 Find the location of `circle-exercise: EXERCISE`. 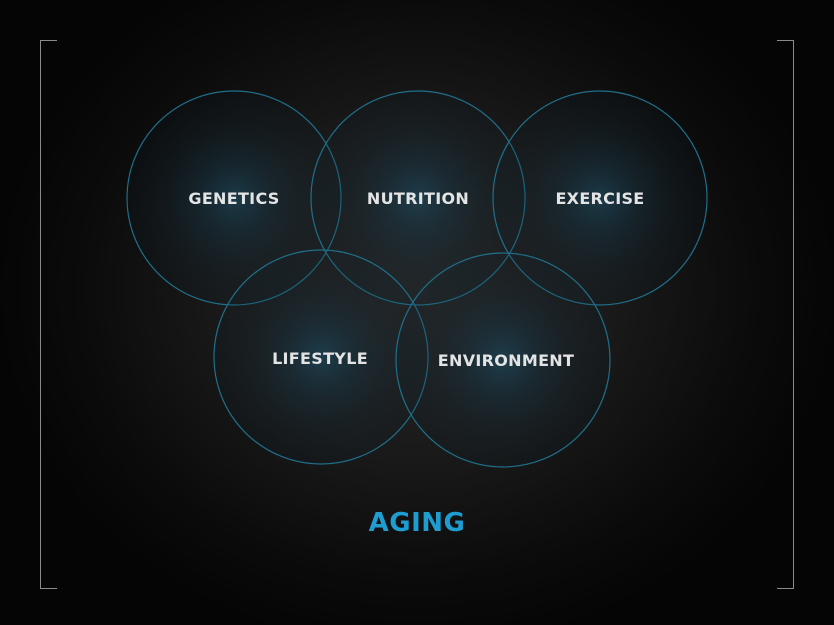

circle-exercise: EXERCISE is located at coordinates (600, 198).